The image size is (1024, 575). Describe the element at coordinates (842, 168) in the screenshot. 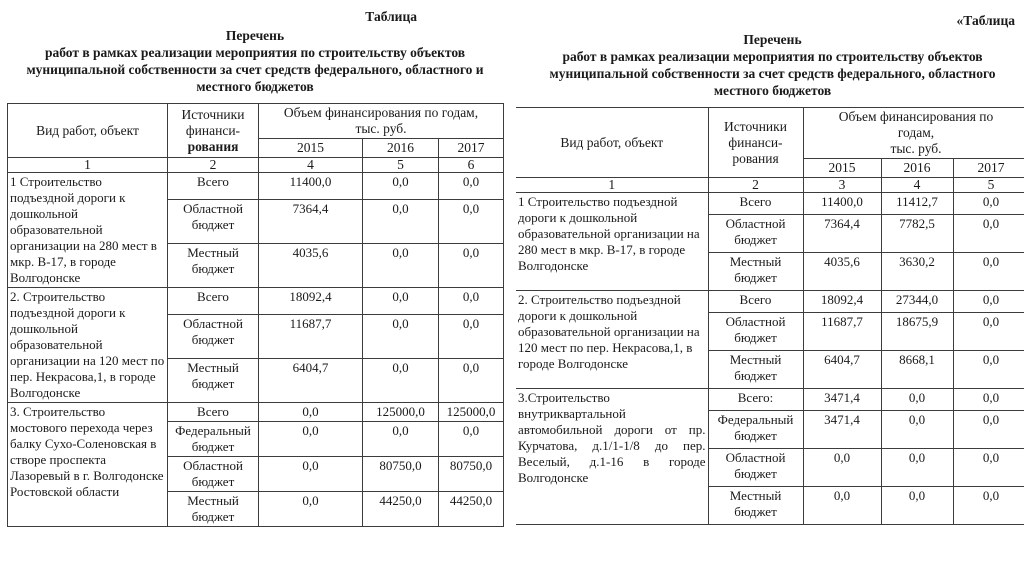

I see `col-header-year-2015: 2015` at that location.